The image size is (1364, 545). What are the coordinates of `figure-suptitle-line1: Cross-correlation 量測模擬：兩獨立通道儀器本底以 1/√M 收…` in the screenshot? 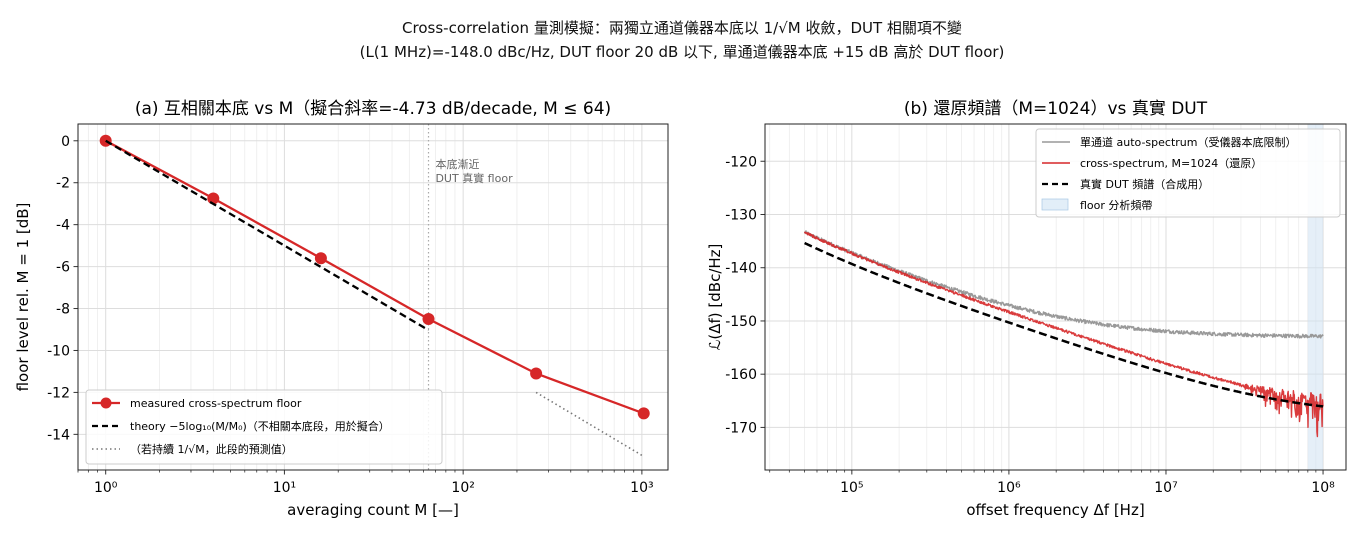 It's located at (682, 28).